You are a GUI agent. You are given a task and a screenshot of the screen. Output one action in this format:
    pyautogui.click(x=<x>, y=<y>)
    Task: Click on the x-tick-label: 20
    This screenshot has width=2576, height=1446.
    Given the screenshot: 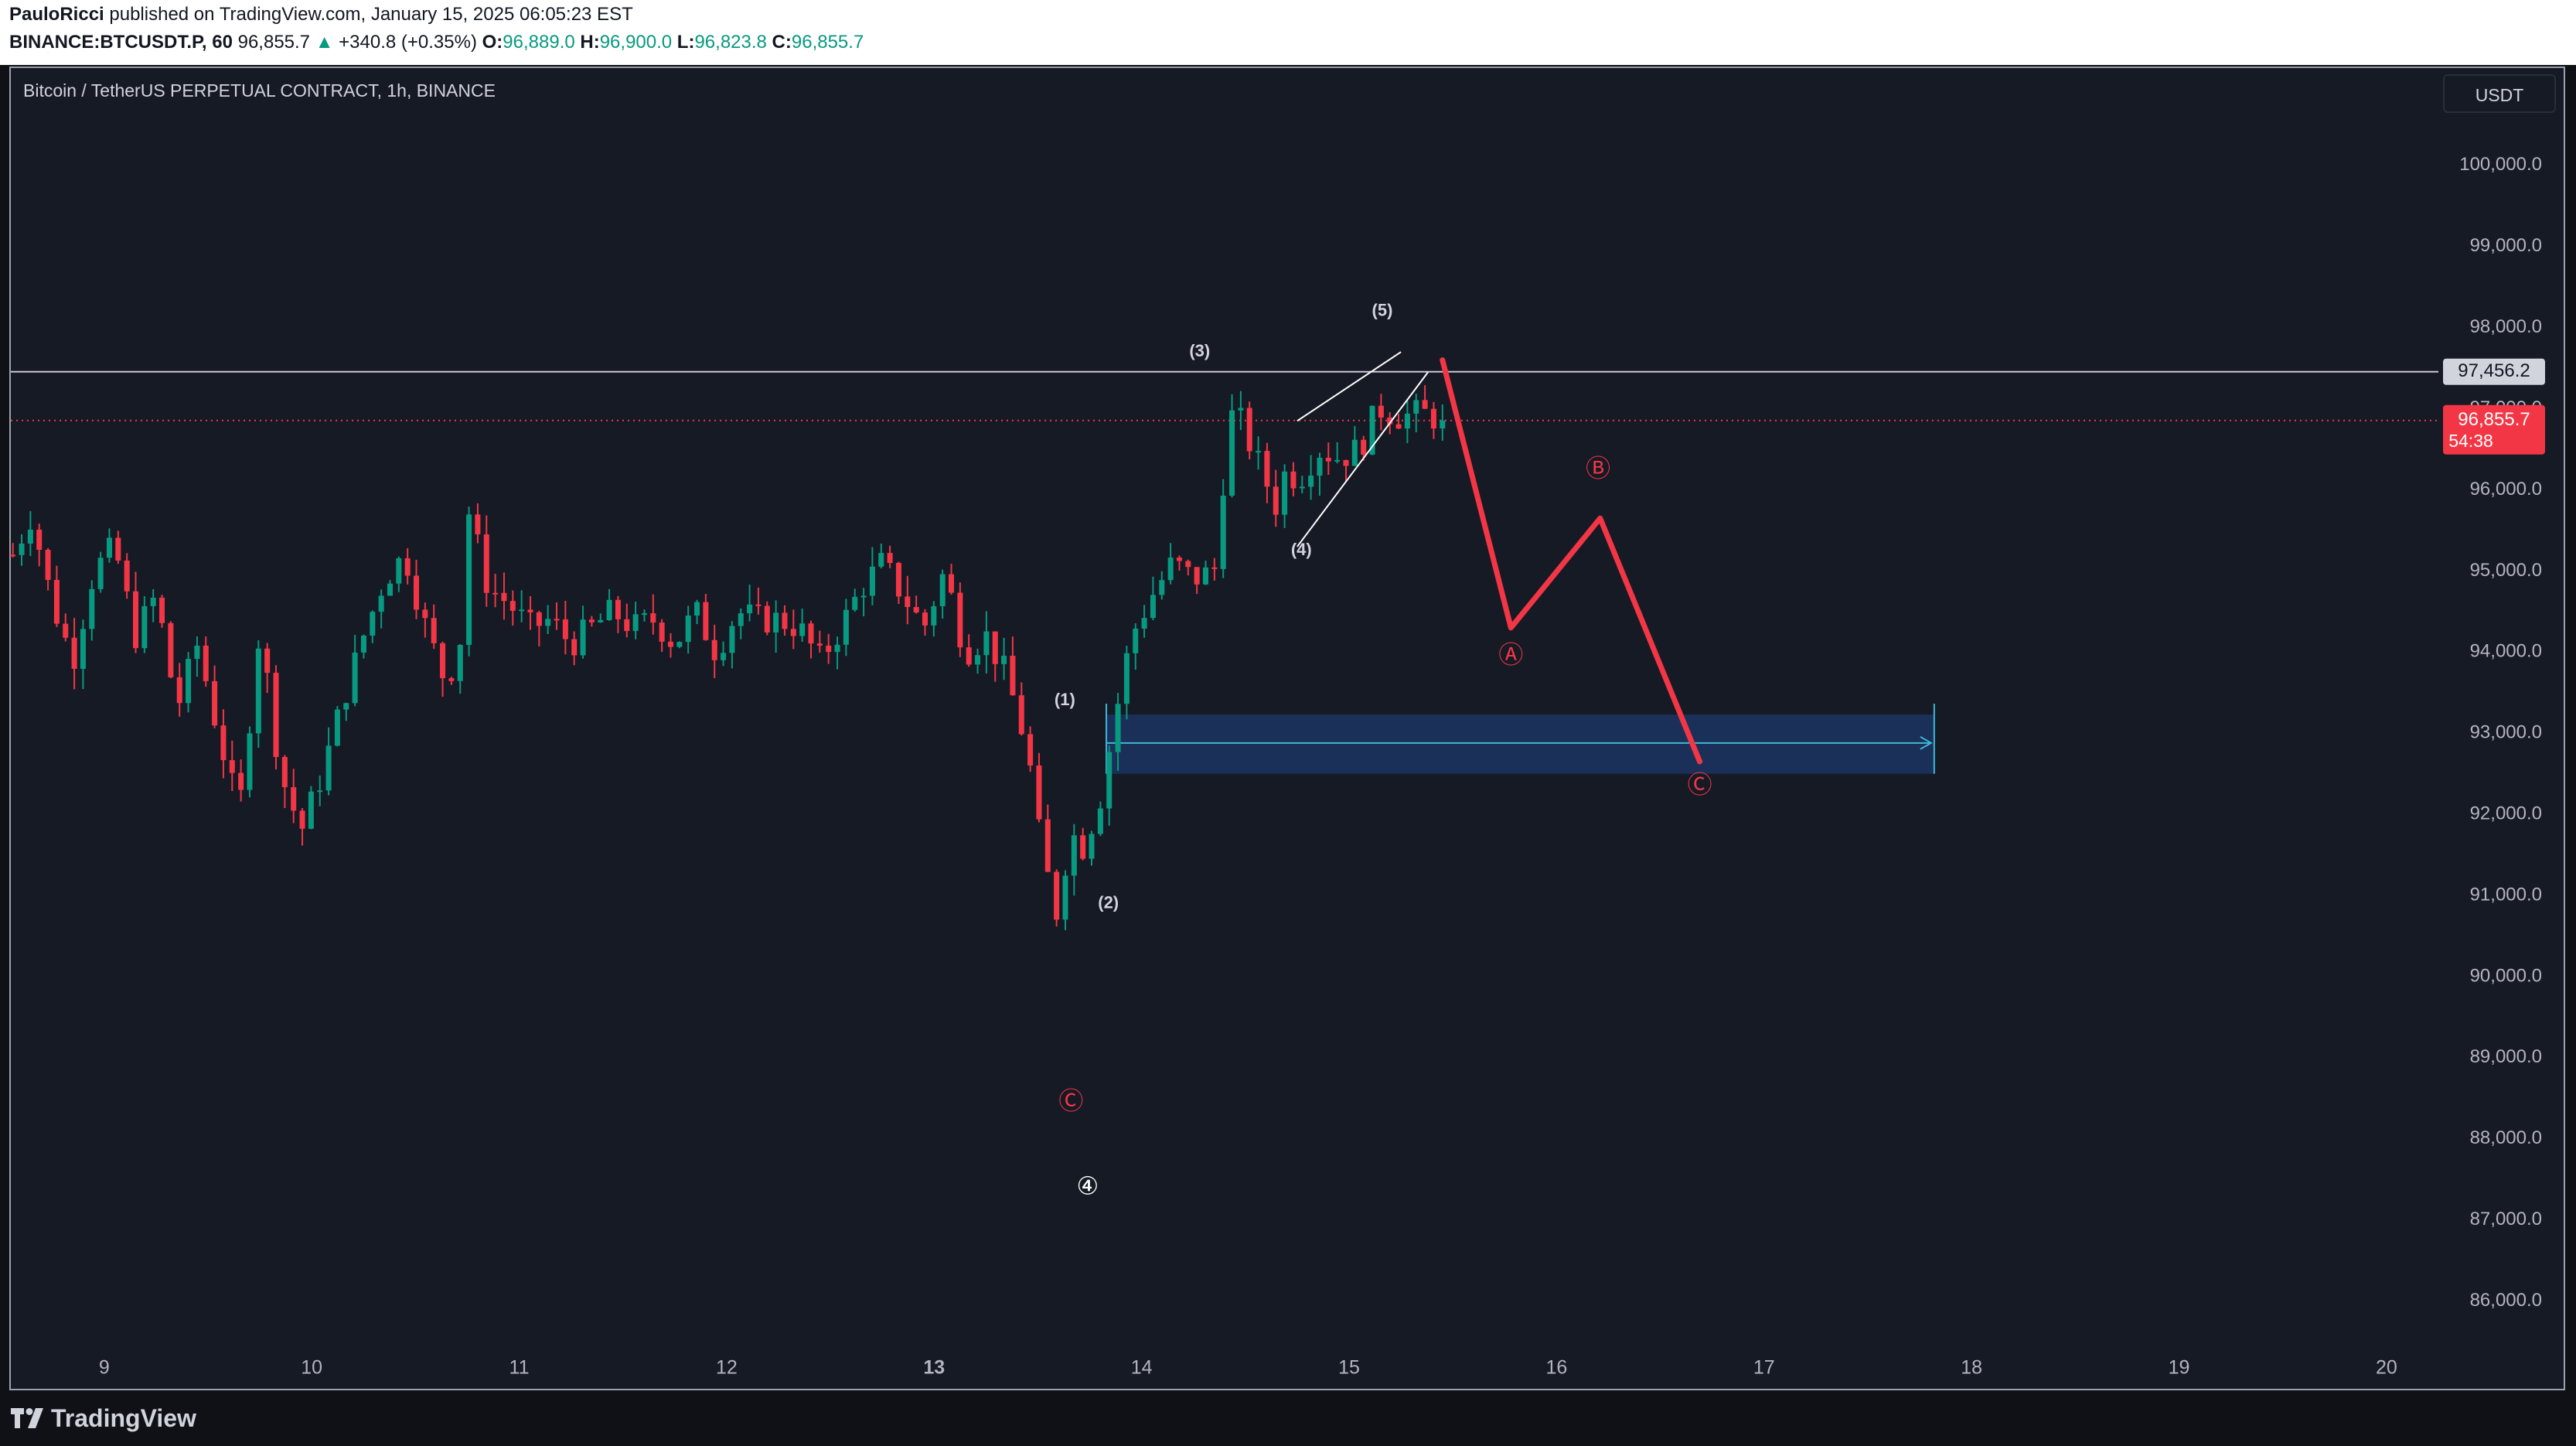 What is the action you would take?
    pyautogui.click(x=2386, y=1368)
    